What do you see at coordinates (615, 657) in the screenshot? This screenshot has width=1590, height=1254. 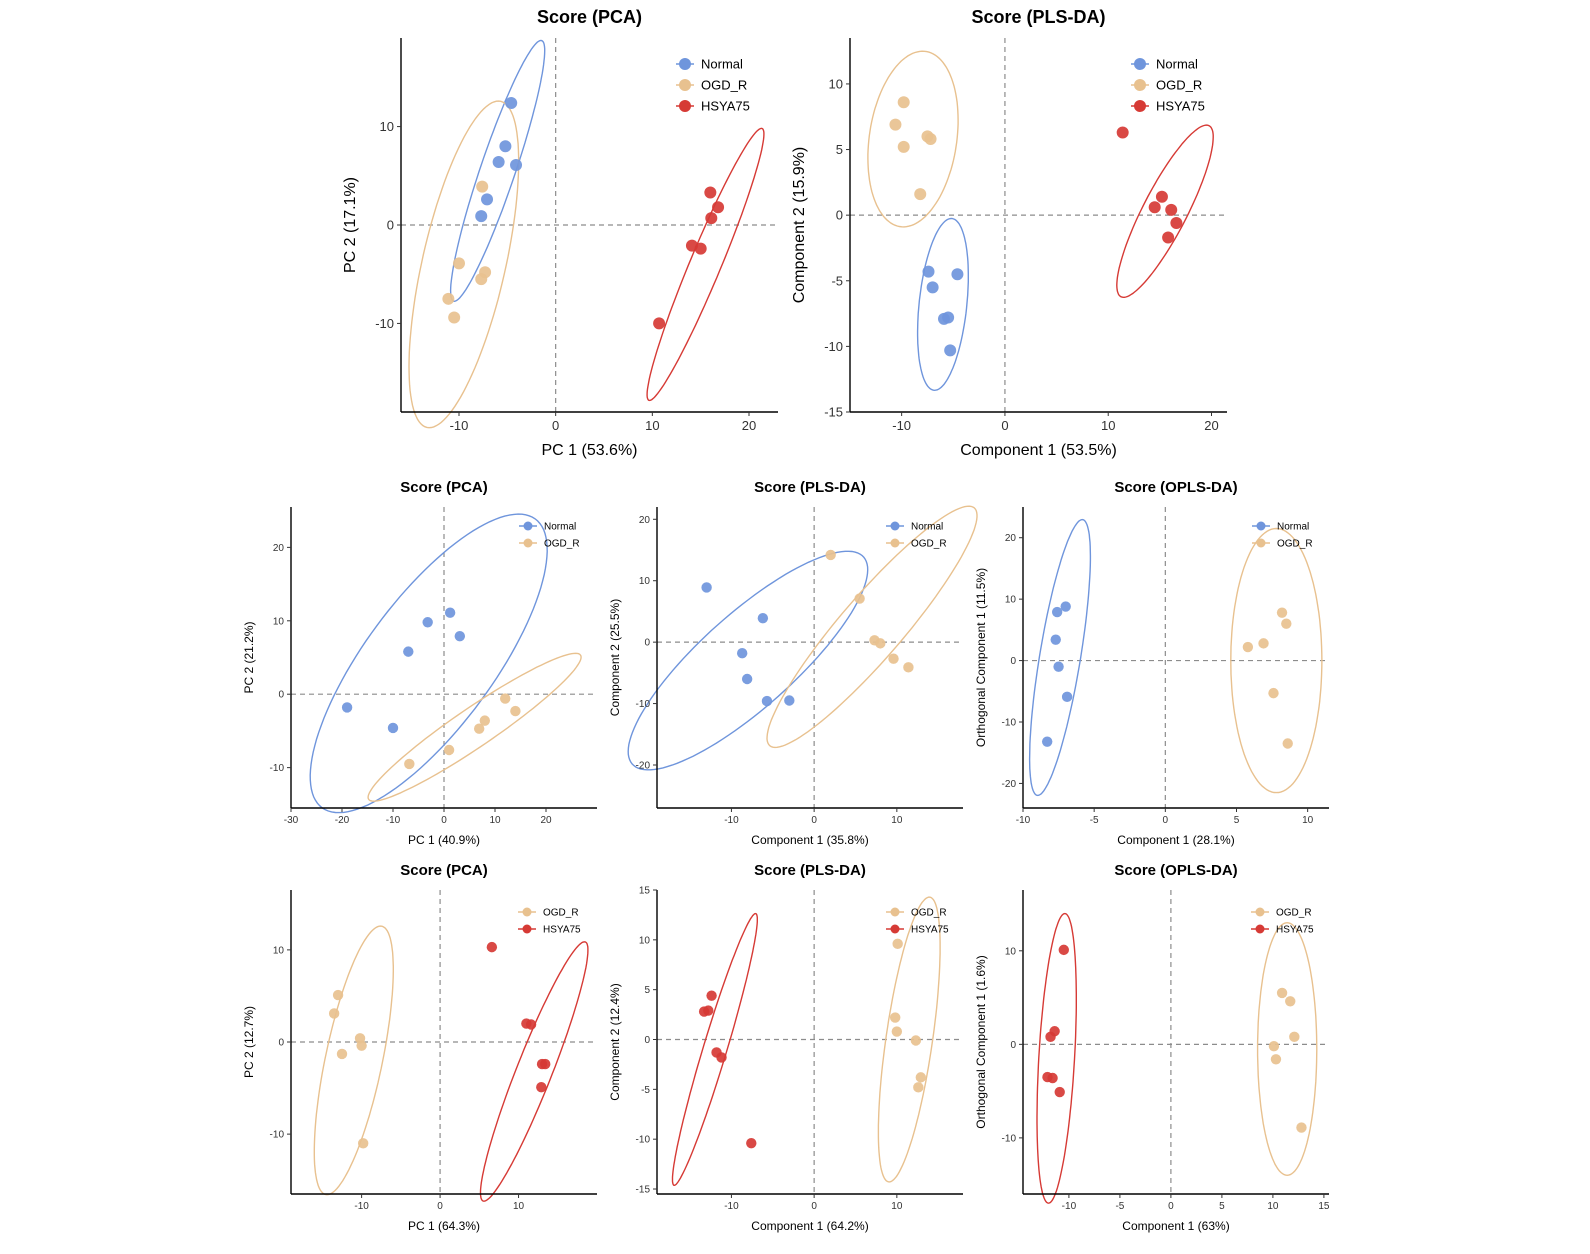 I see `y-axis-label: Component 2 (25.5%)` at bounding box center [615, 657].